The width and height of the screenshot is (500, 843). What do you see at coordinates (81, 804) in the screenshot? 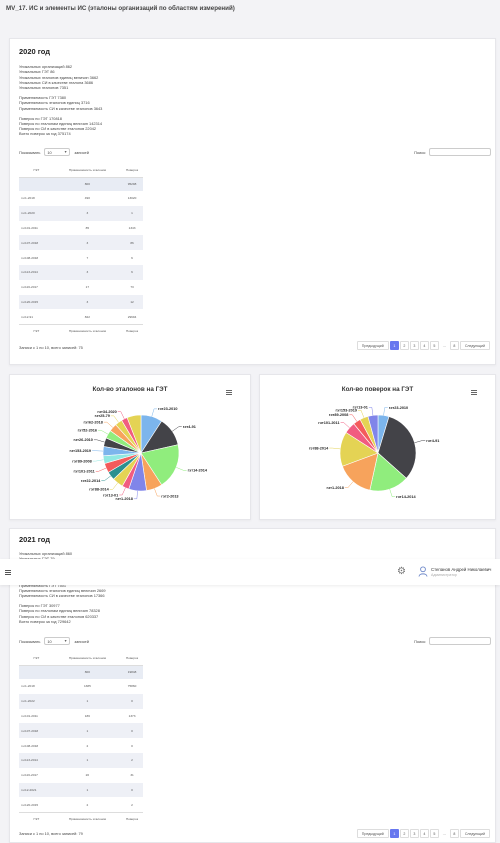
I see `table-row: гэт120-2015 2 2` at bounding box center [81, 804].